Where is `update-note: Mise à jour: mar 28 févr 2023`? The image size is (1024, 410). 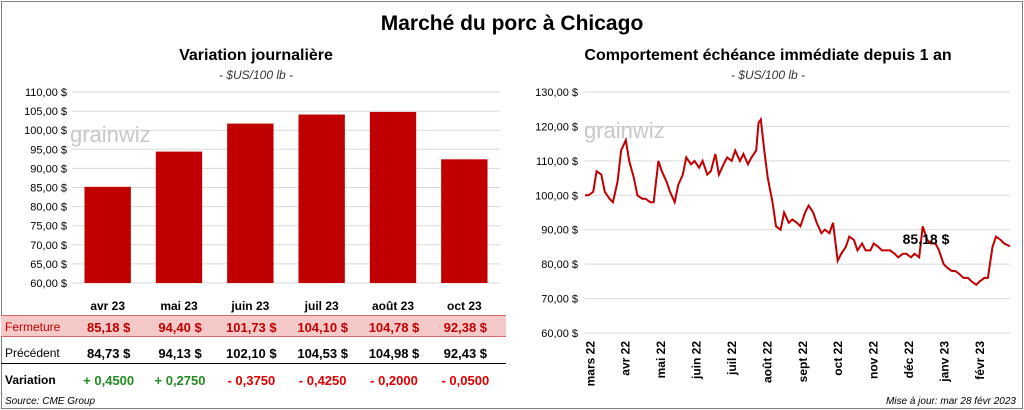
update-note: Mise à jour: mar 28 févr 2023 is located at coordinates (950, 401).